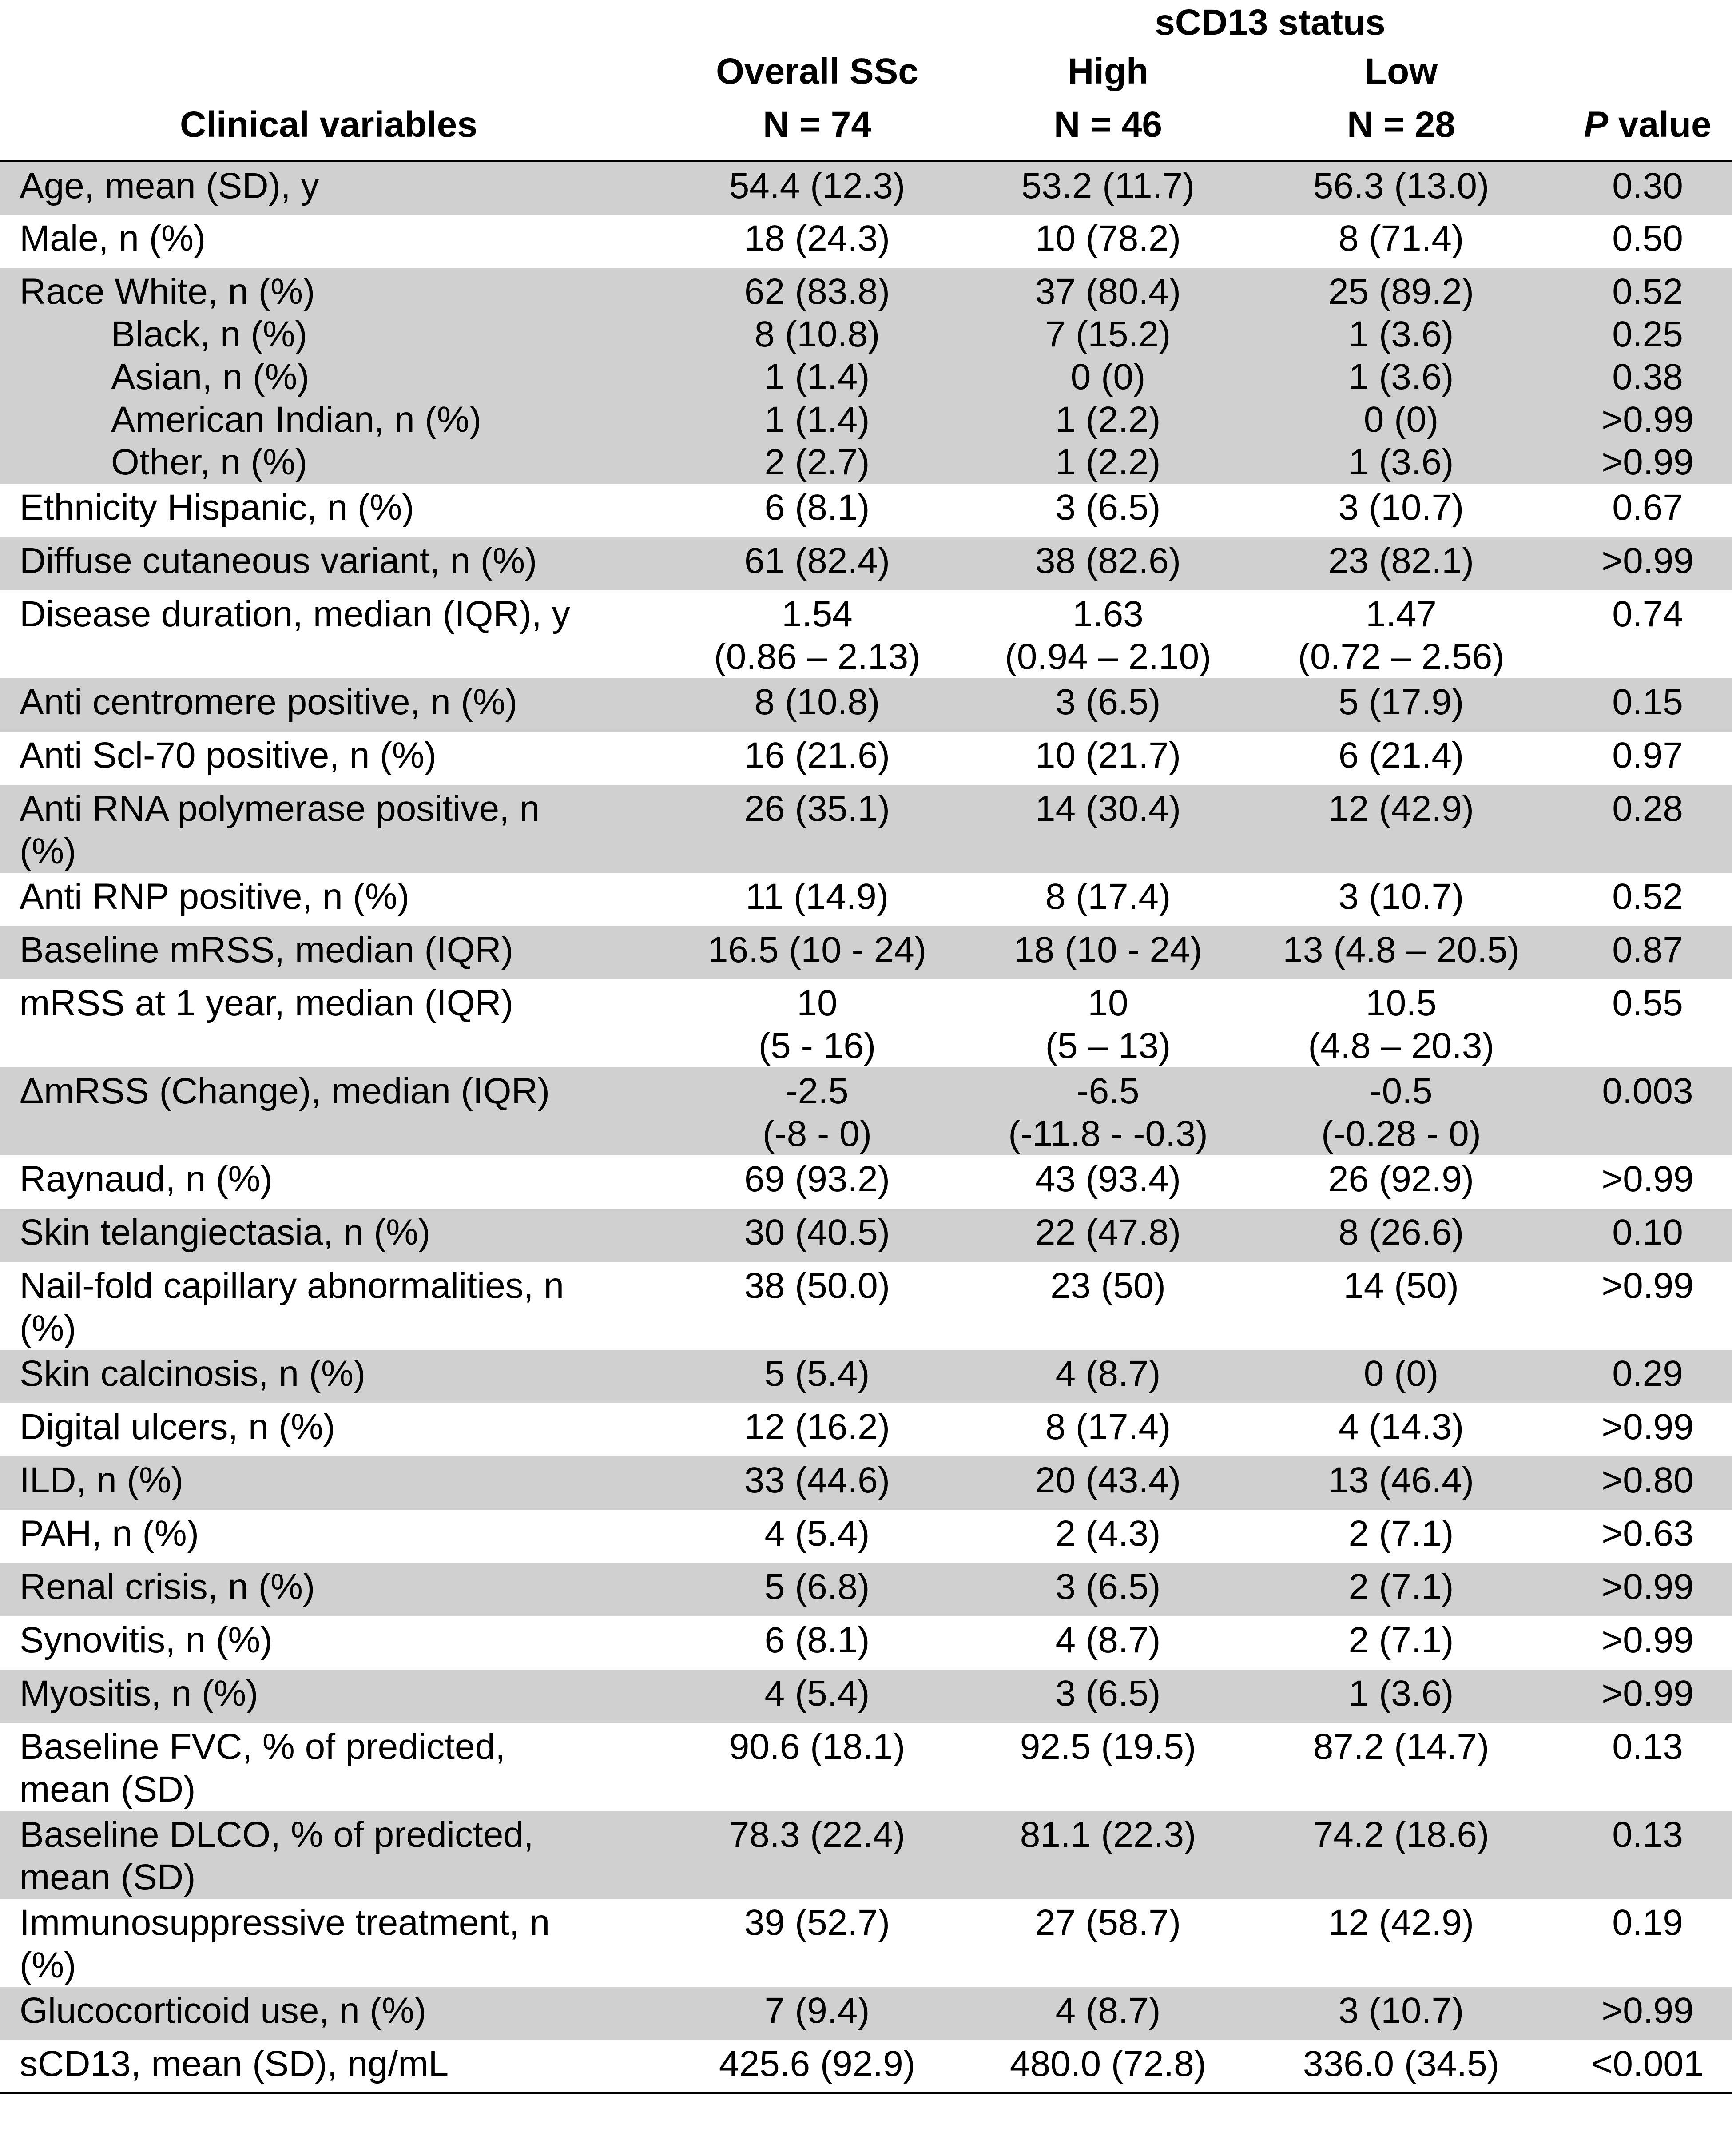 The width and height of the screenshot is (1732, 2156). I want to click on overall-value: 4 (5.4), so click(817, 1536).